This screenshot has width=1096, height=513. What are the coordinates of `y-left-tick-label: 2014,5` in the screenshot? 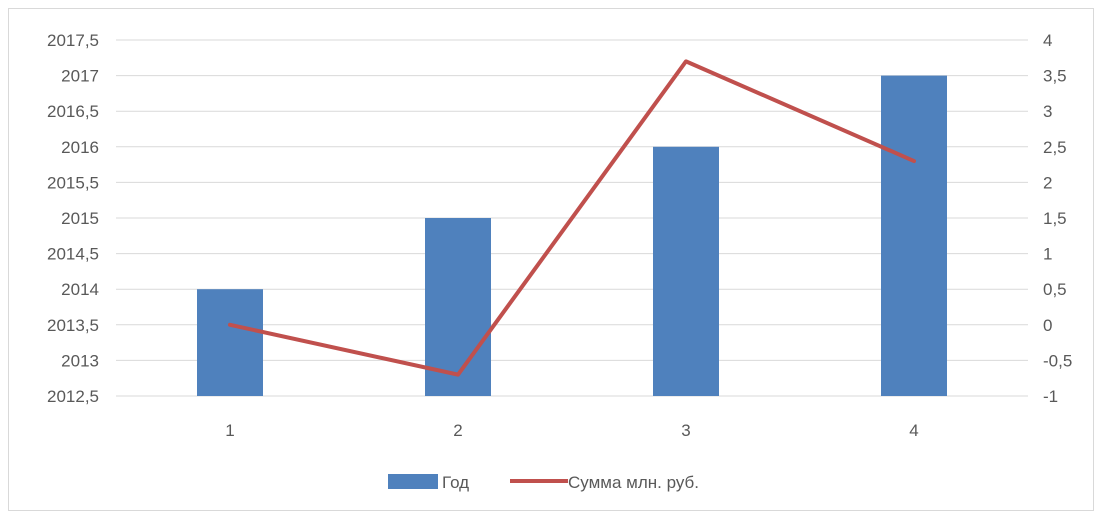 It's located at (73, 254).